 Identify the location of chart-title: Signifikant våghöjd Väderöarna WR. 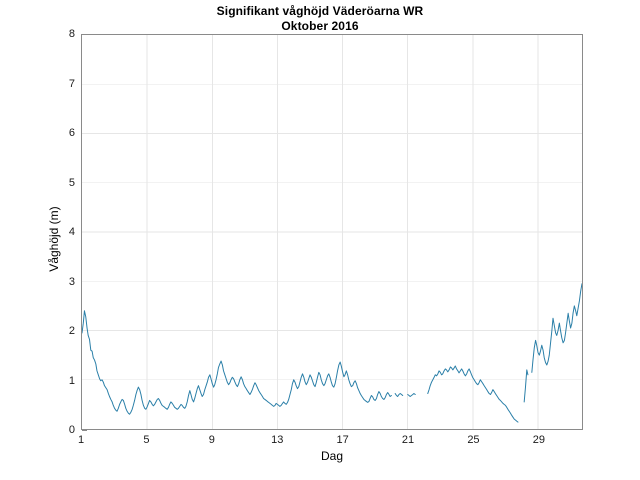
(320, 11).